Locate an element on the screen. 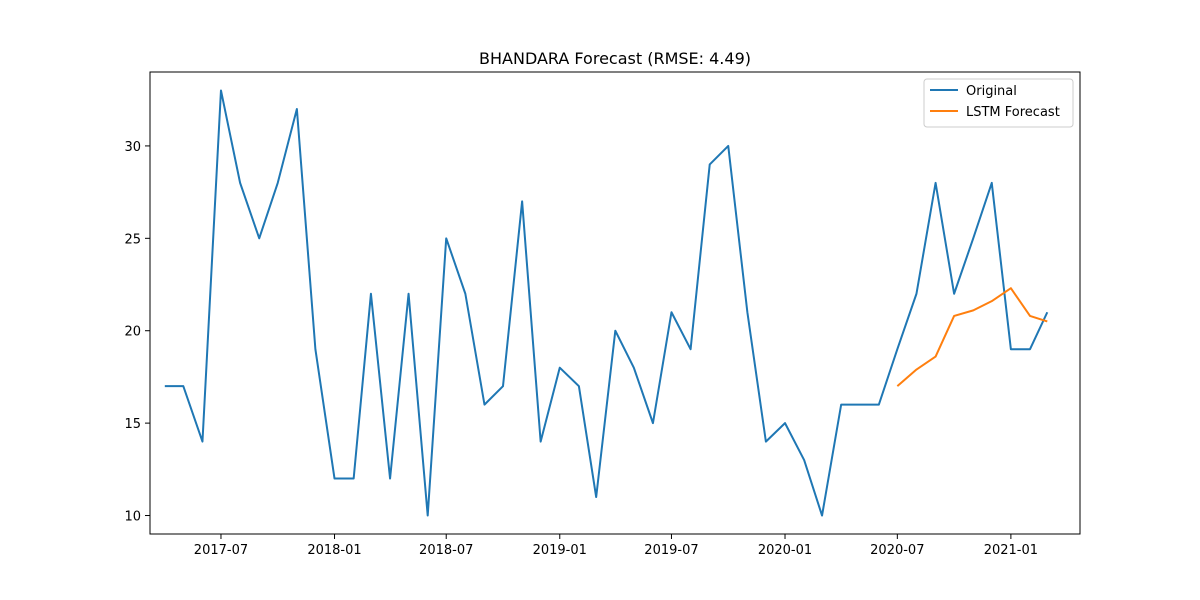 The image size is (1200, 600). legend-box is located at coordinates (998, 103).